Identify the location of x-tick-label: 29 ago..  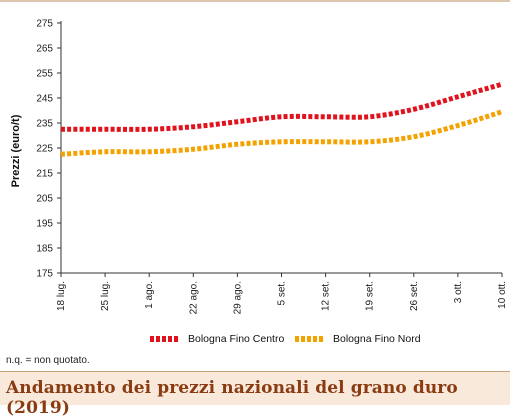
(237, 297).